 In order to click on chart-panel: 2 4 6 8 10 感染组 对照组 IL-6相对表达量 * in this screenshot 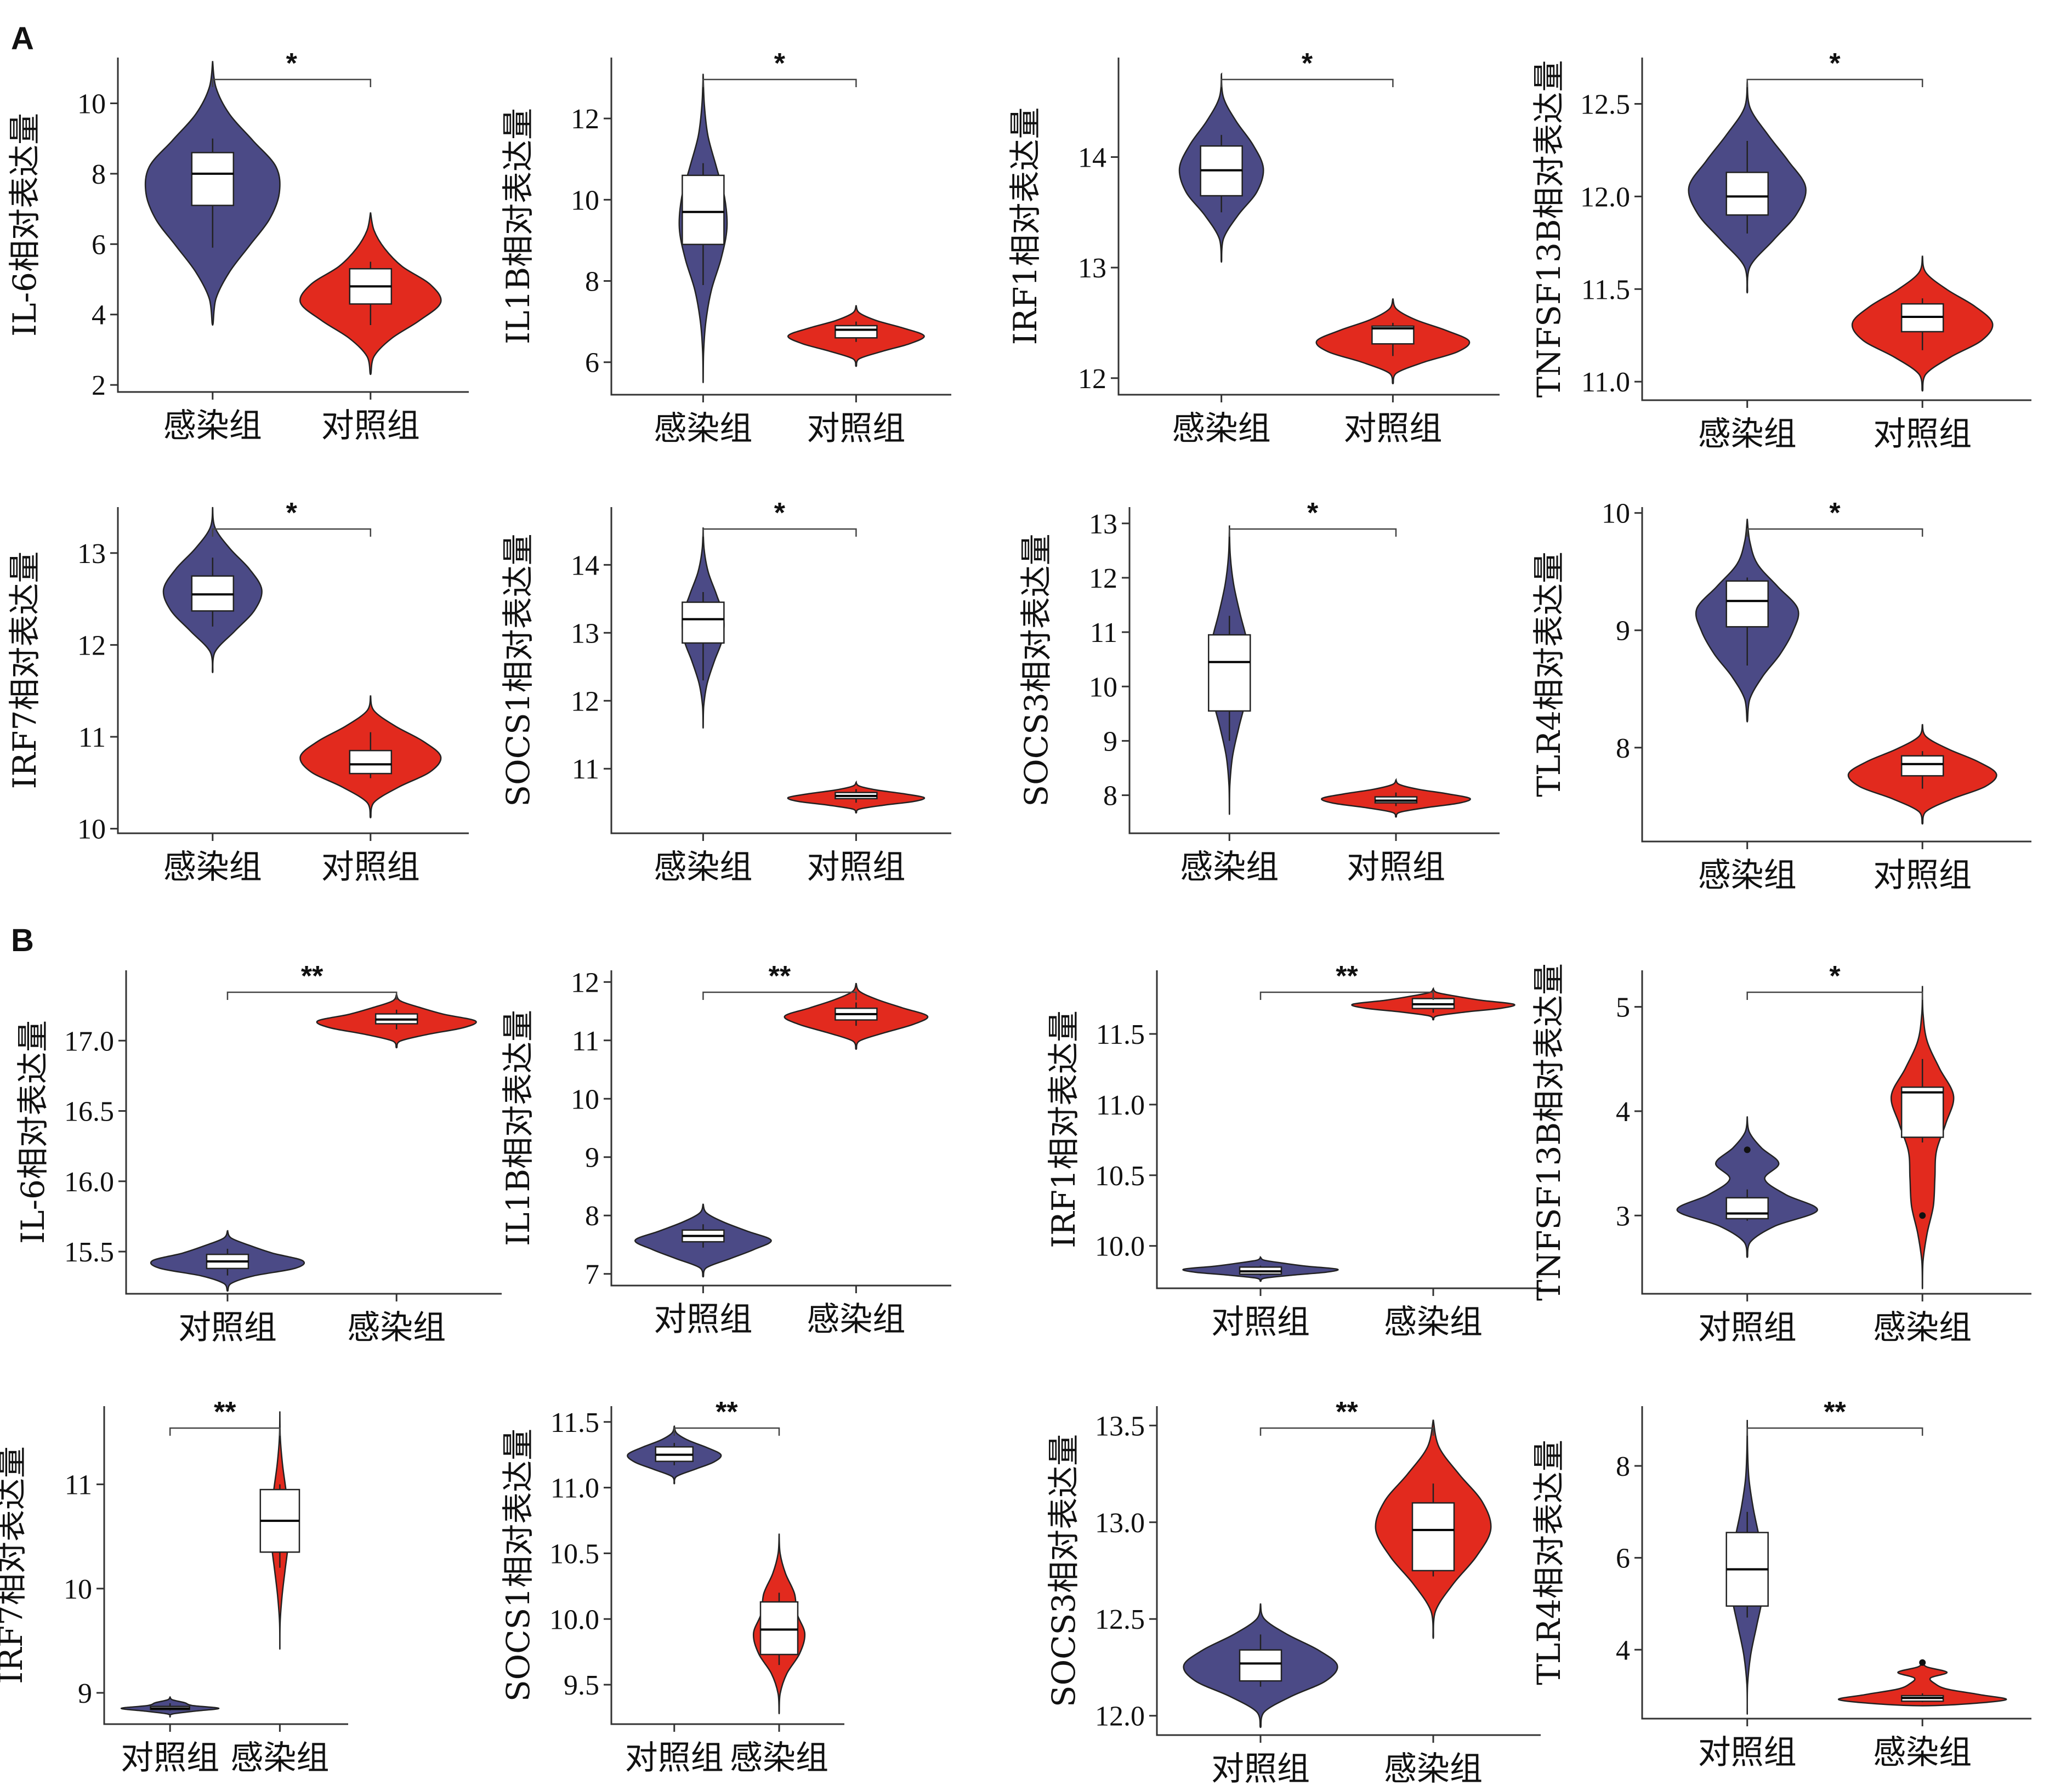, I will do `click(237, 246)`.